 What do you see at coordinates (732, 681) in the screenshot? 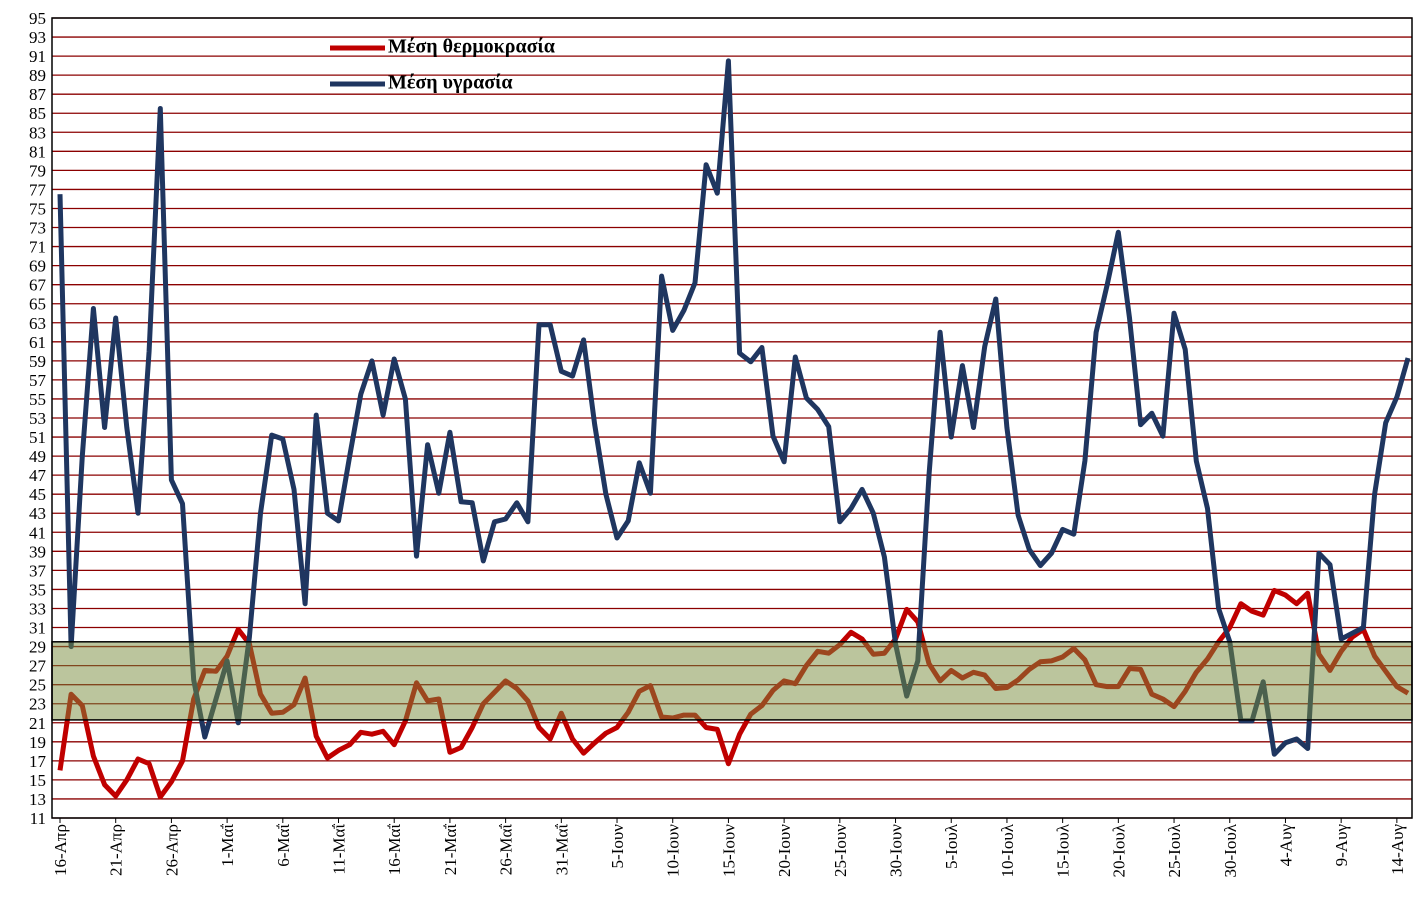
I see `highlight-band` at bounding box center [732, 681].